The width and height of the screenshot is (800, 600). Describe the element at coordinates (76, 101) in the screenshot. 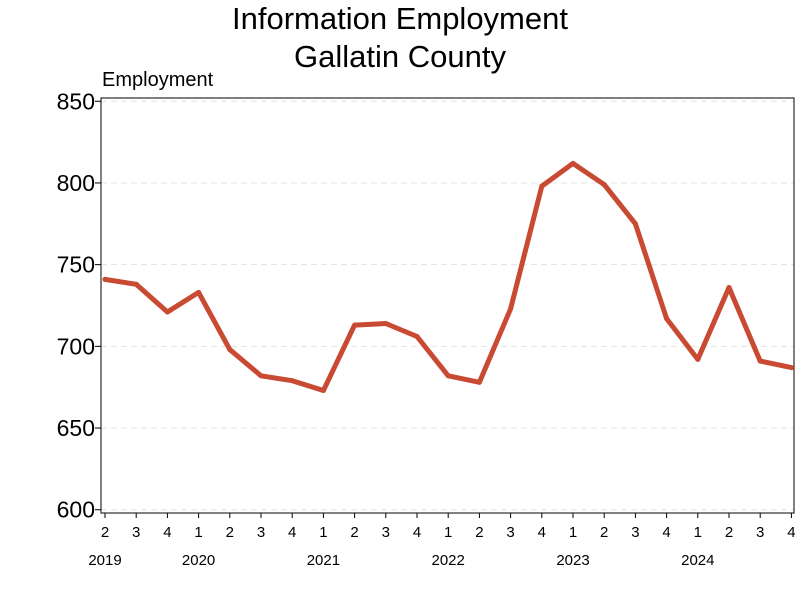

I see `y-tick-label: 850` at that location.